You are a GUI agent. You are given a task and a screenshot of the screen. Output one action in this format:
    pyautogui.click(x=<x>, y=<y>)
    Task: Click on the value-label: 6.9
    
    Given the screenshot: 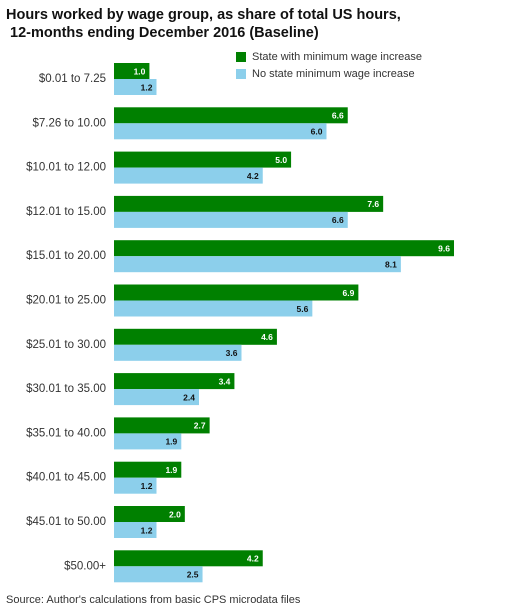 What is the action you would take?
    pyautogui.click(x=349, y=293)
    